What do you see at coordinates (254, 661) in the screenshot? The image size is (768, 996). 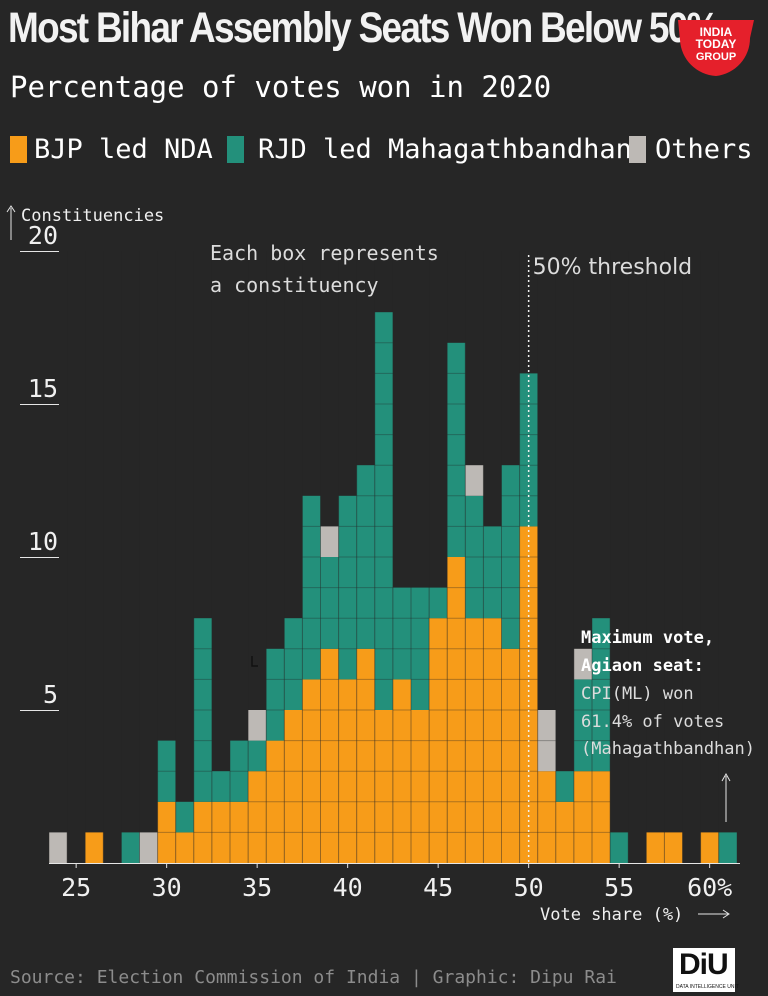 I see `box-note-pointer` at bounding box center [254, 661].